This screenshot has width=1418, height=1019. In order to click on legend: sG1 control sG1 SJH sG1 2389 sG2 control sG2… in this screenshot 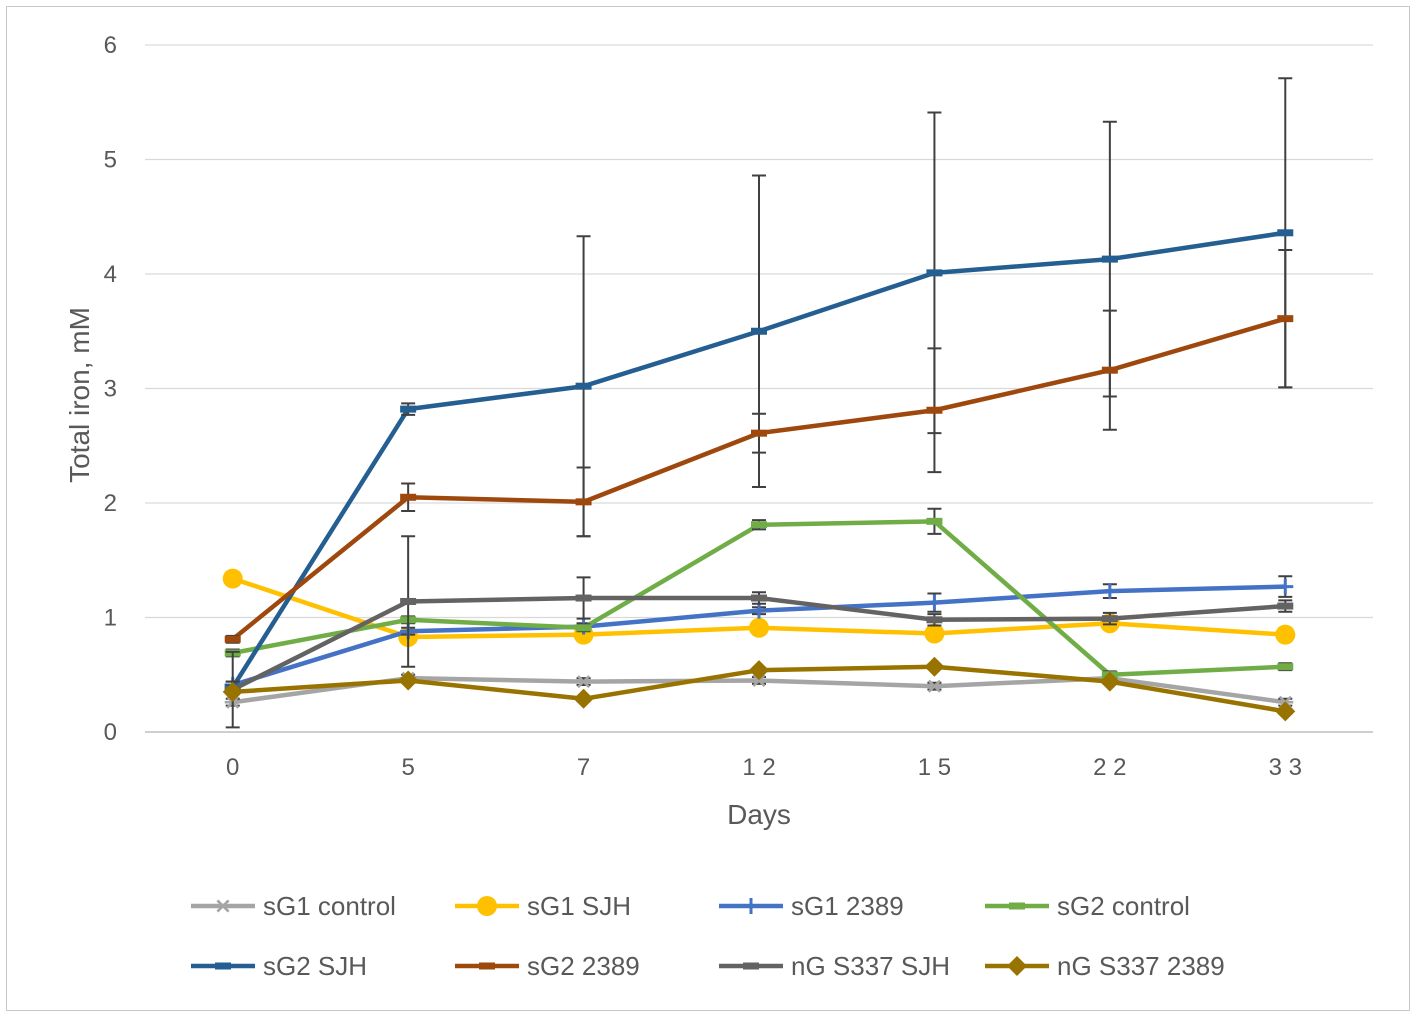, I will do `click(708, 936)`.